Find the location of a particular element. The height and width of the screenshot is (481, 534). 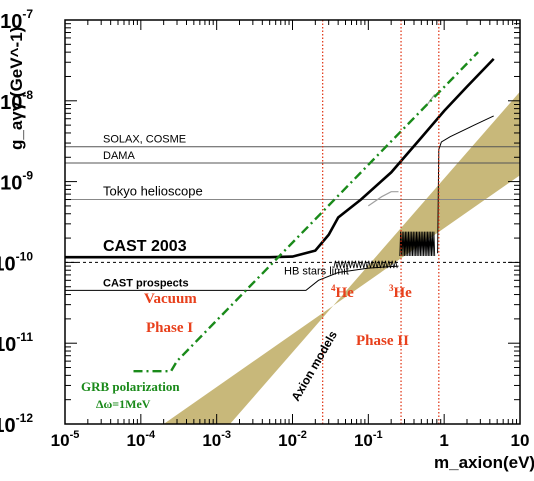

y-tick-label: 10-8 is located at coordinates (16, 101).